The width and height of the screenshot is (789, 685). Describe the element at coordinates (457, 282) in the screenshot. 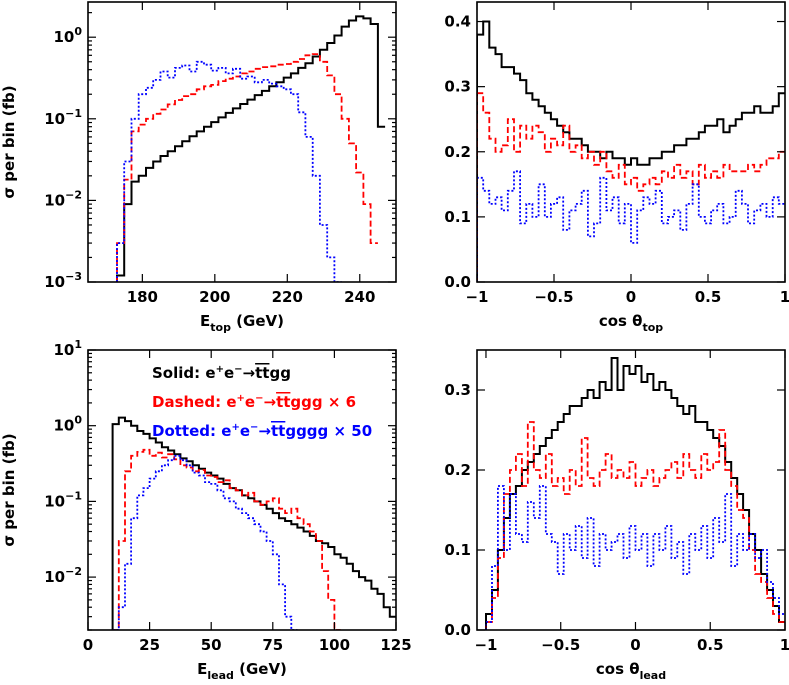

I see `cos_top-ytick-label: 0.0` at that location.